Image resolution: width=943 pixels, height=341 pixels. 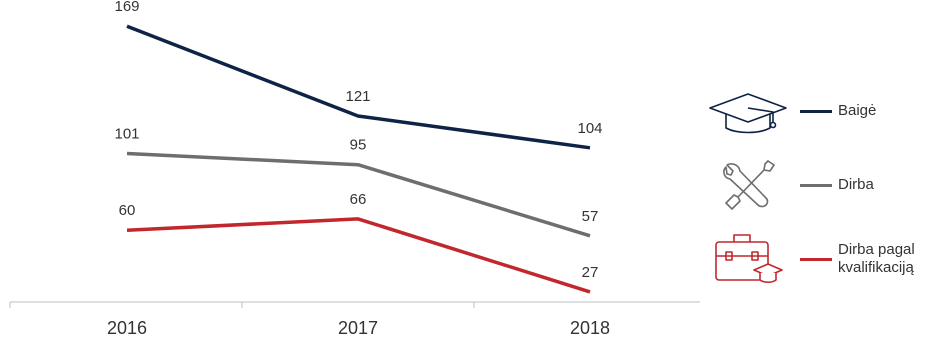 I want to click on legend-swatch-dirba-pagal-kvalifikacija, so click(x=816, y=259).